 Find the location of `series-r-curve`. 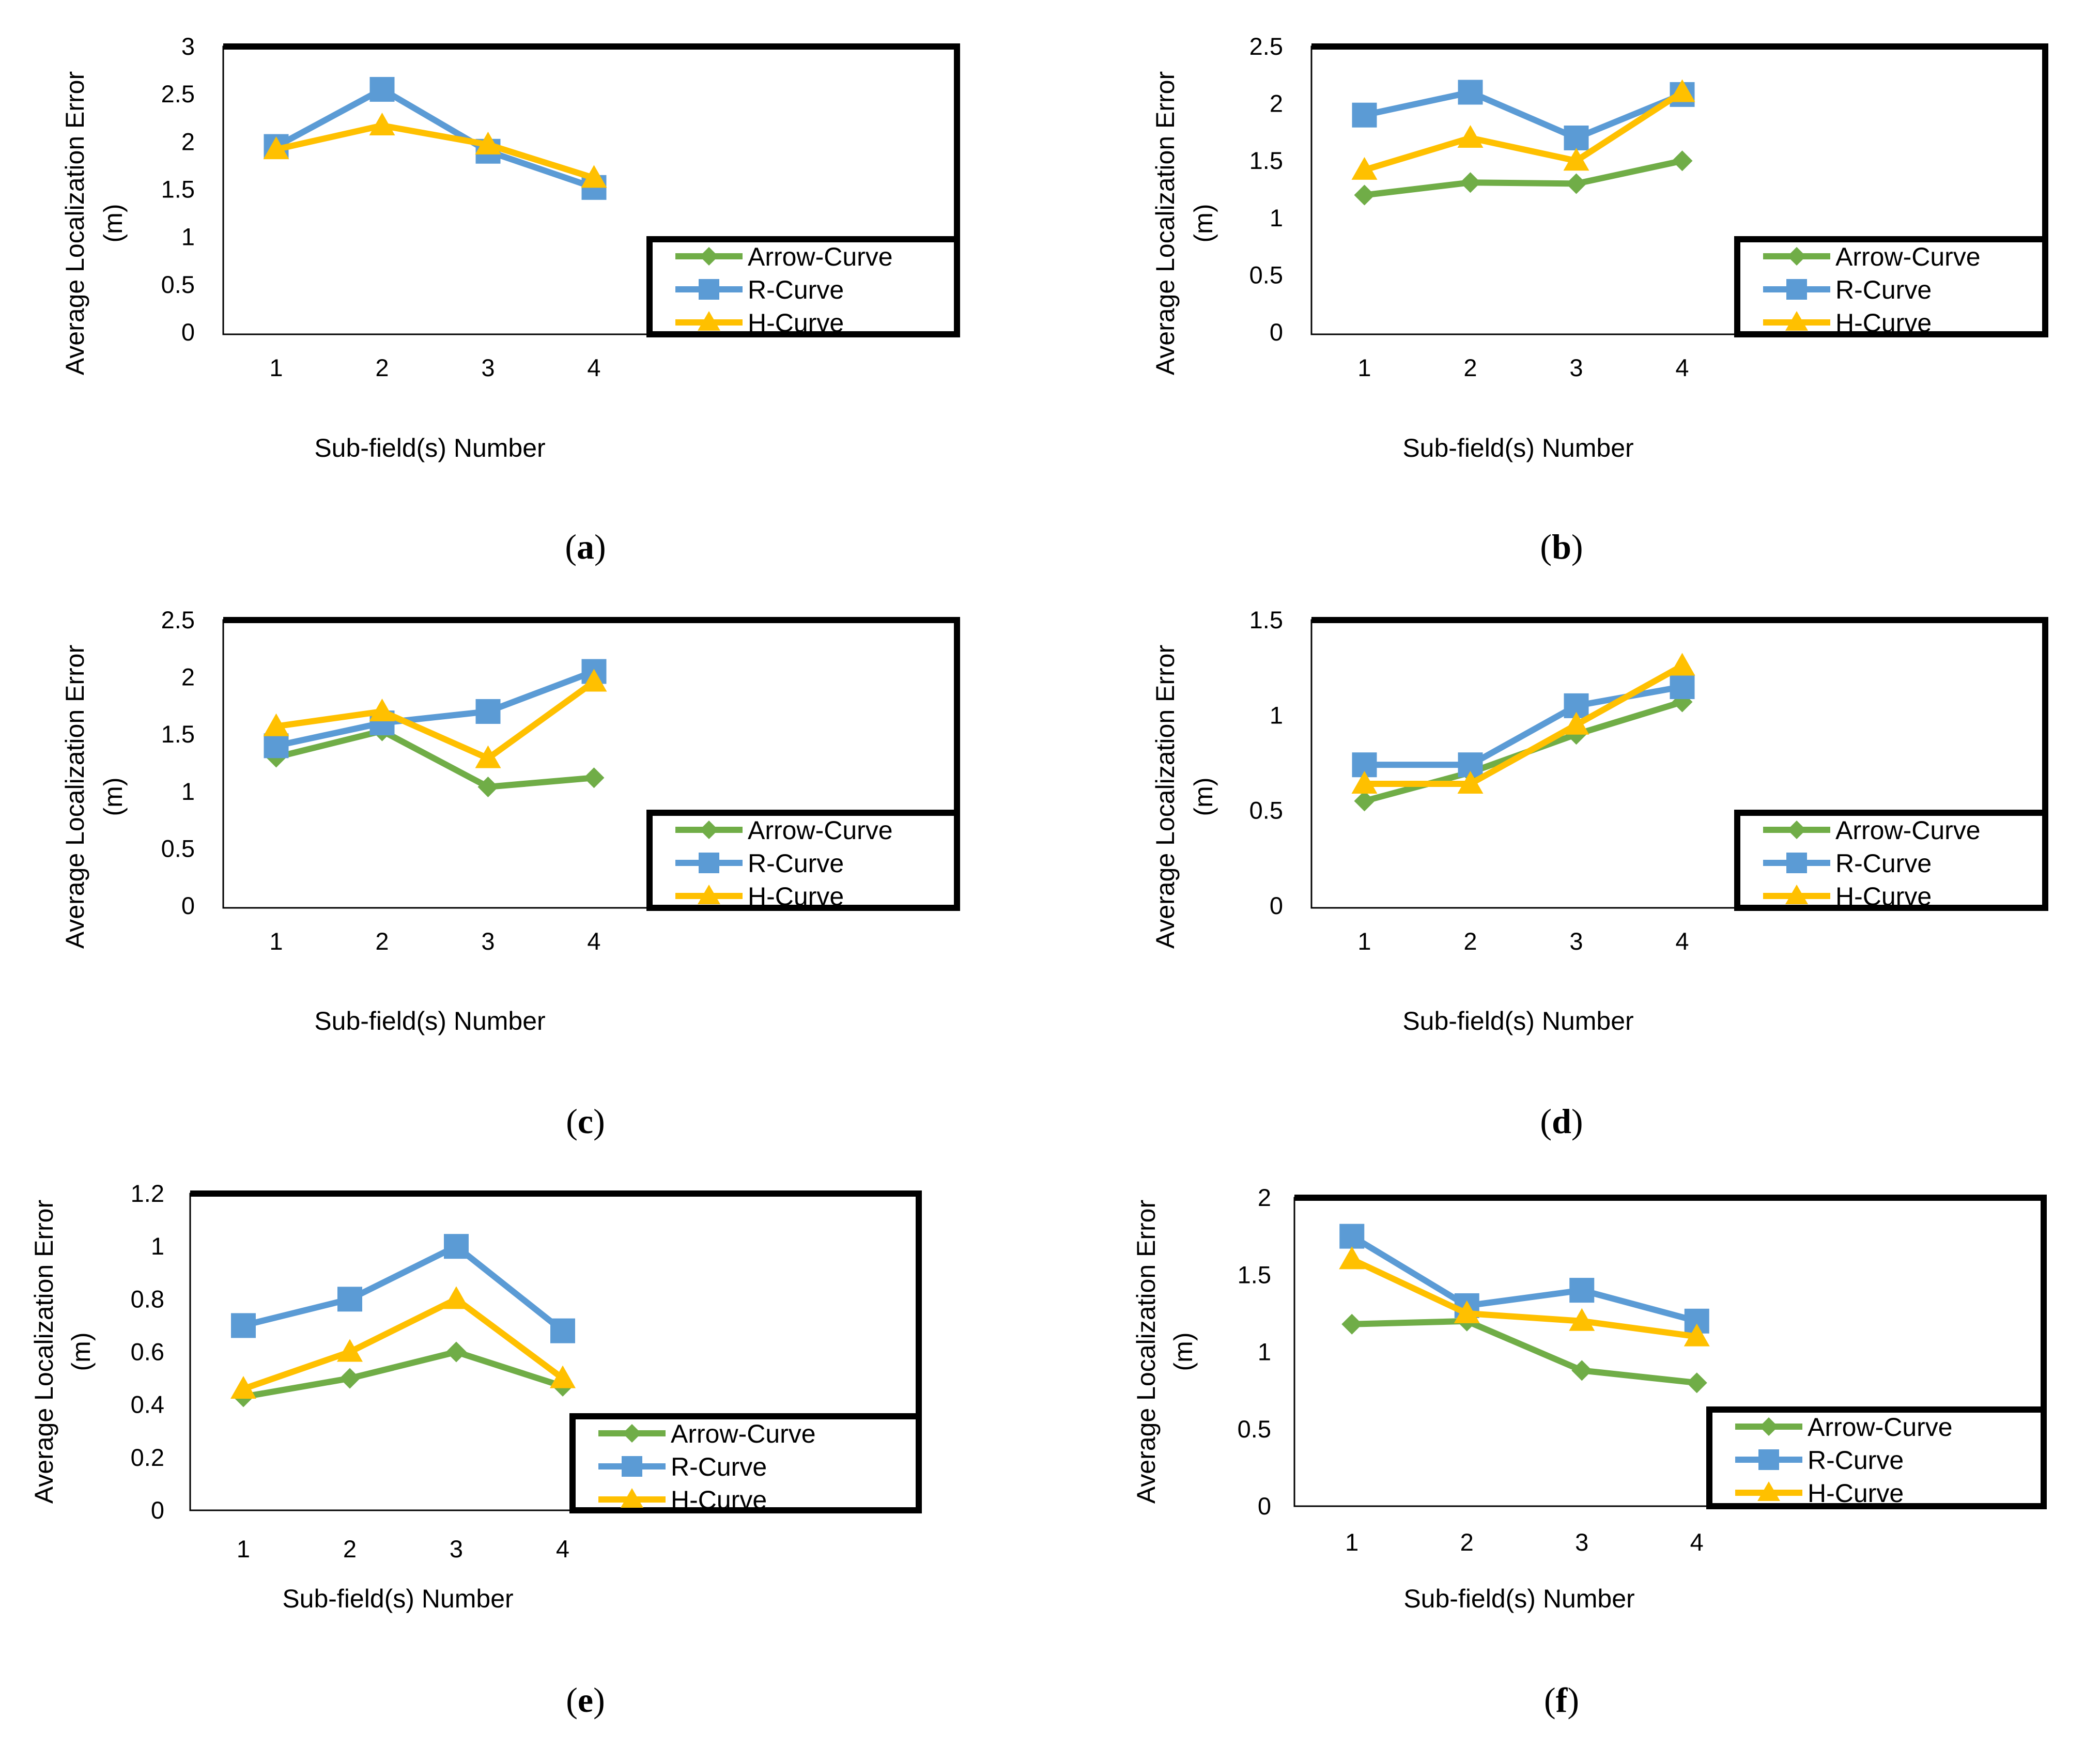

series-r-curve is located at coordinates (1523, 115).